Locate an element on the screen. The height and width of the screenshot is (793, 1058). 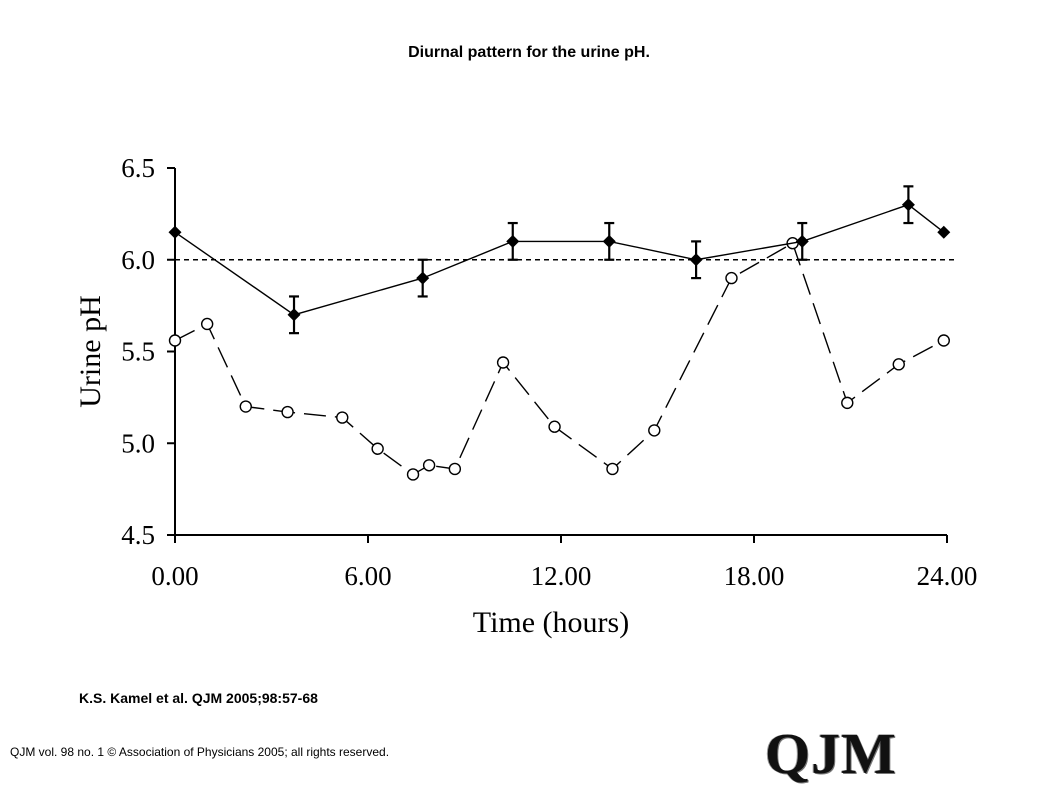
x-axis-title: Time (hours) is located at coordinates (551, 622).